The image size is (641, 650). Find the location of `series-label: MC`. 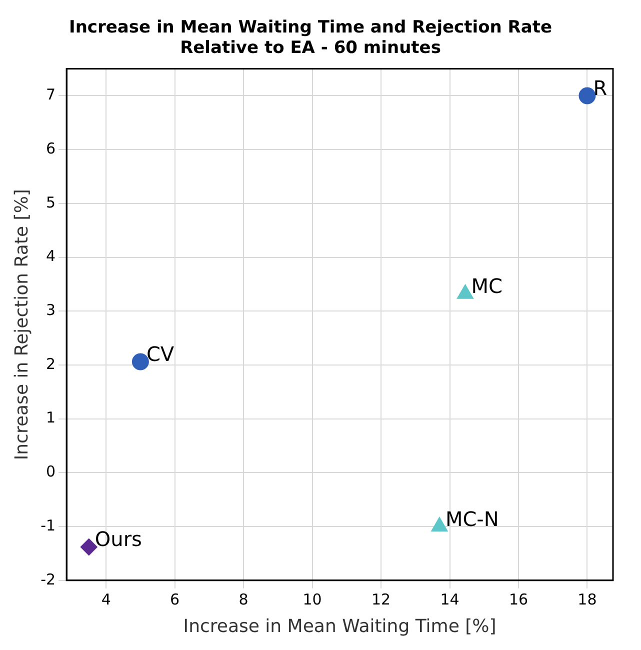

series-label: MC is located at coordinates (486, 286).